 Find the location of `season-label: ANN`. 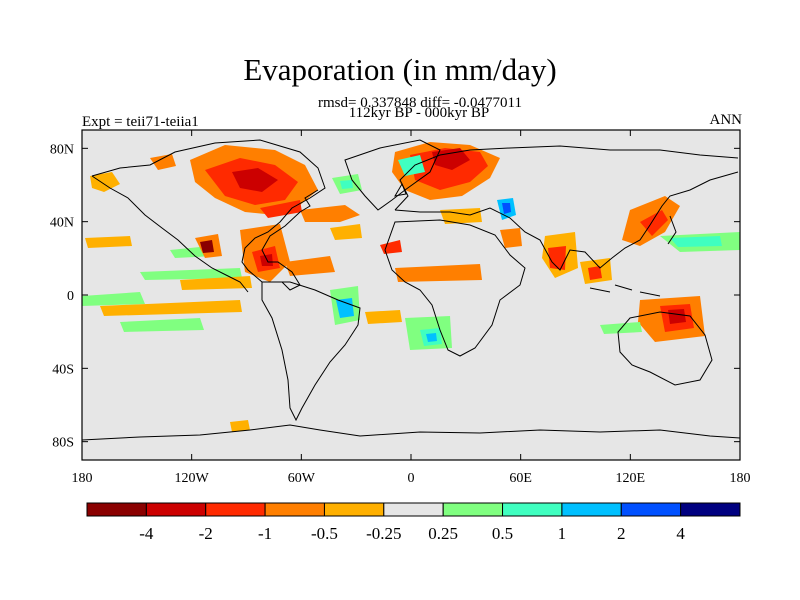

season-label: ANN is located at coordinates (726, 120).